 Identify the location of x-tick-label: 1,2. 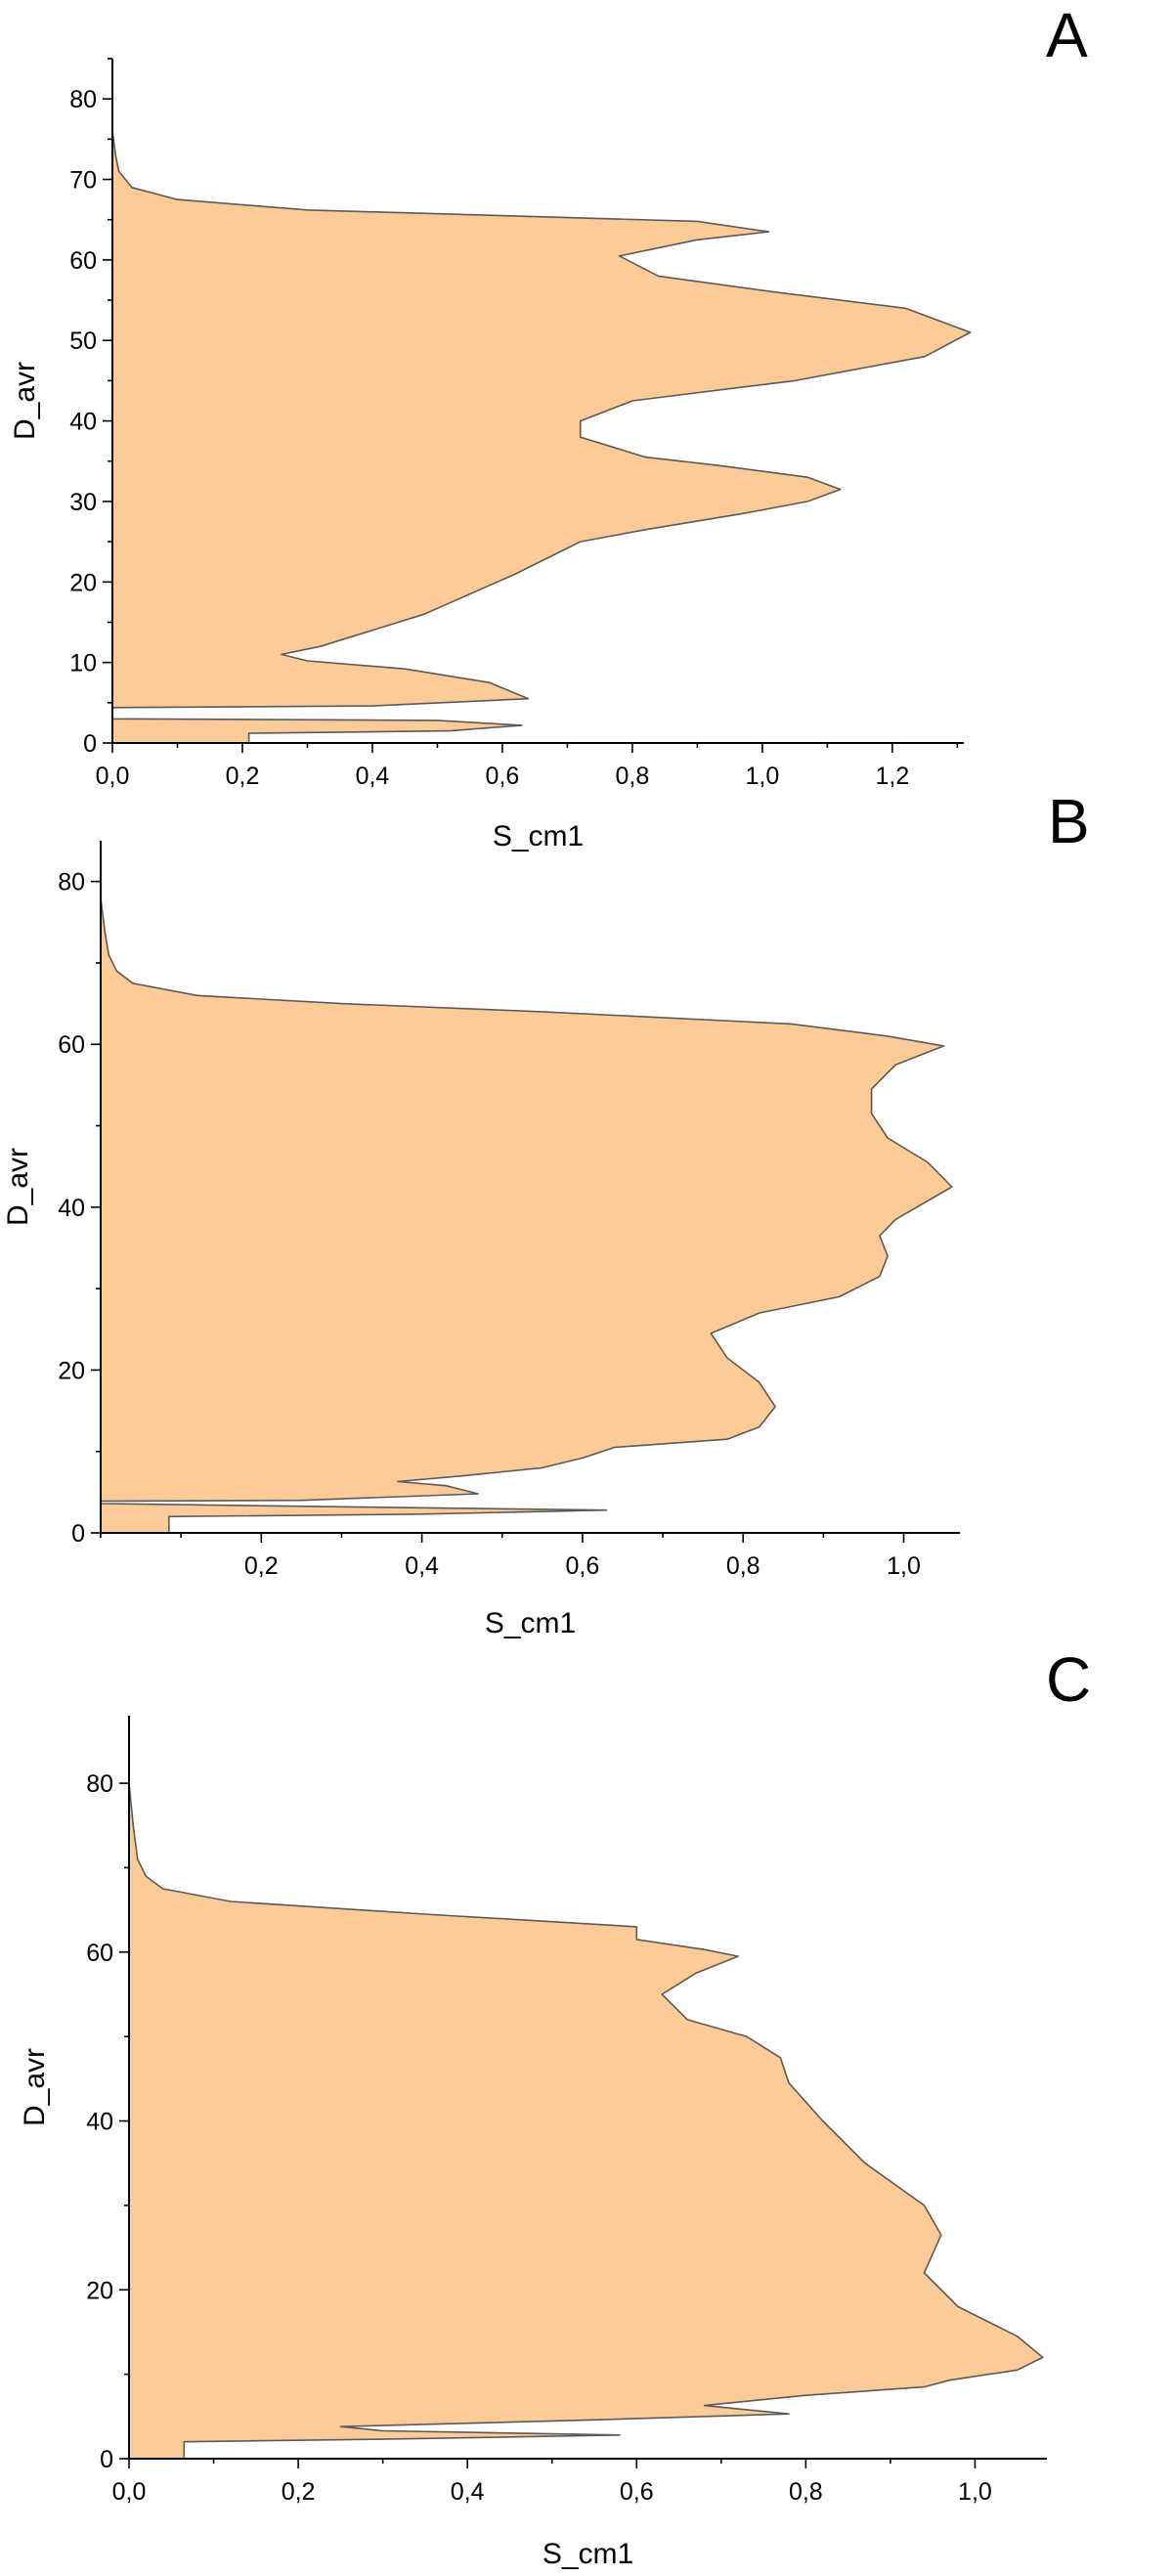
(892, 776).